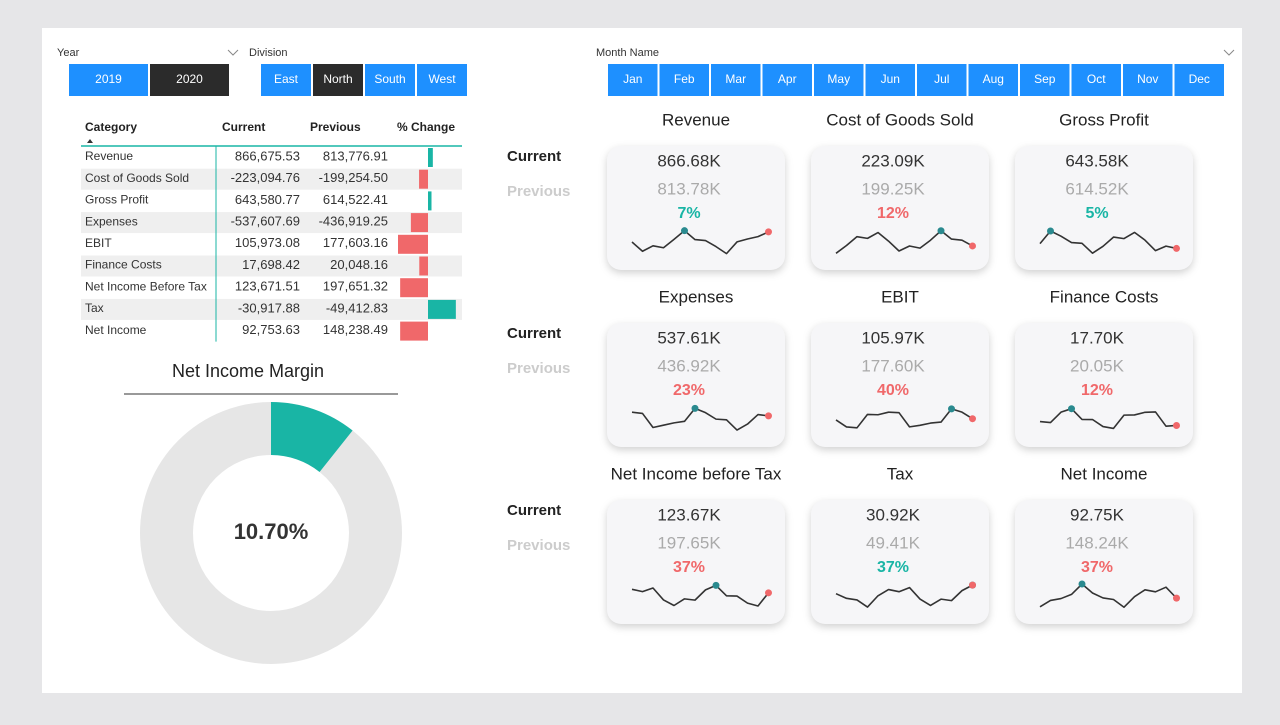 The width and height of the screenshot is (1280, 725). What do you see at coordinates (689, 160) in the screenshot?
I see `card-current: 866.68K` at bounding box center [689, 160].